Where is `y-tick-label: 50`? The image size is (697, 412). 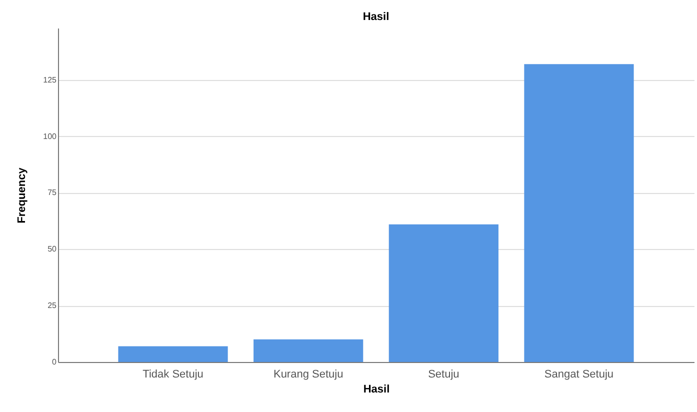
y-tick-label: 50 is located at coordinates (53, 249).